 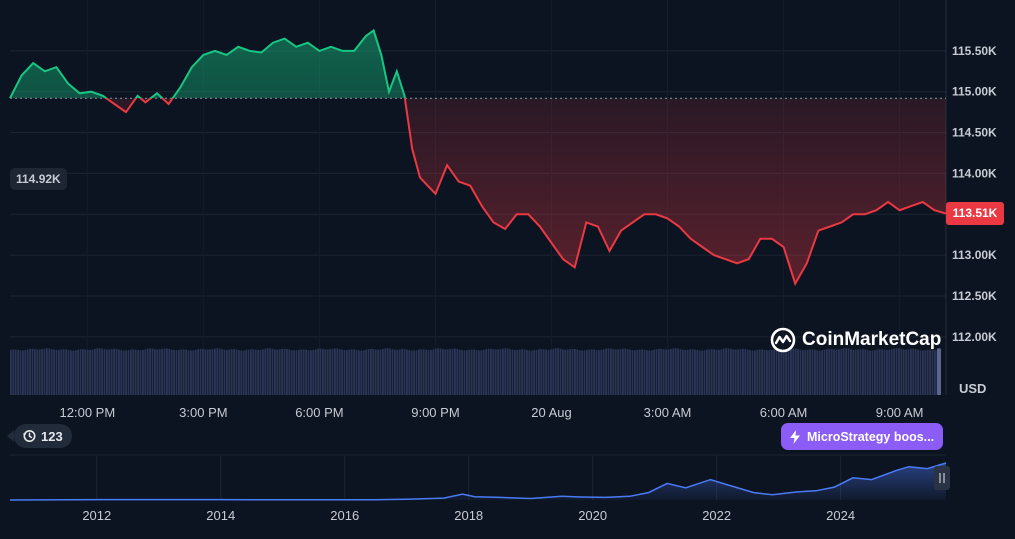 What do you see at coordinates (974, 173) in the screenshot?
I see `y-tick-label: 114.00K` at bounding box center [974, 173].